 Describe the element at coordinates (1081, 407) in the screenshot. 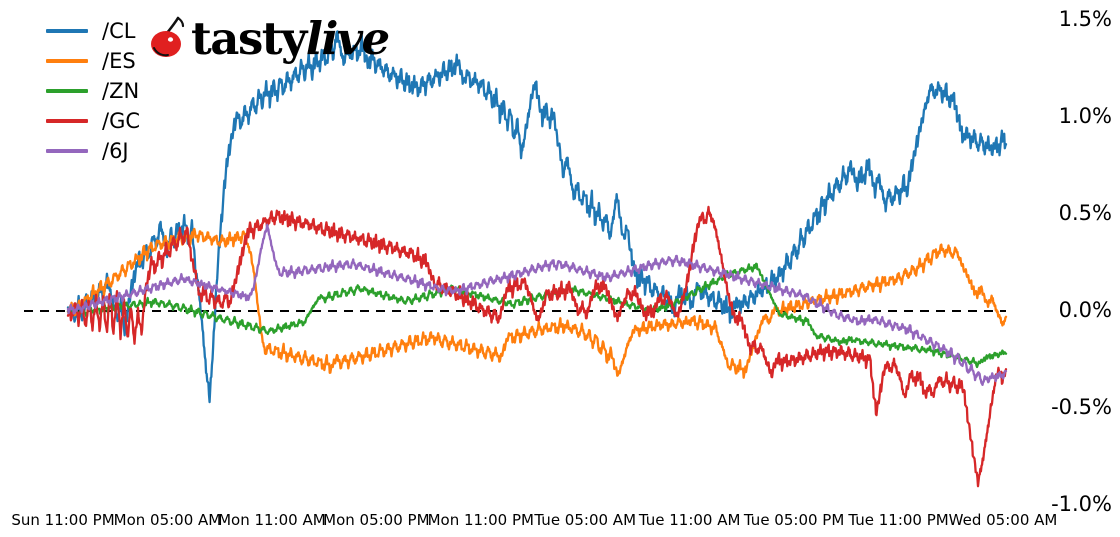

I see `y-tick-label: -0.5%` at that location.